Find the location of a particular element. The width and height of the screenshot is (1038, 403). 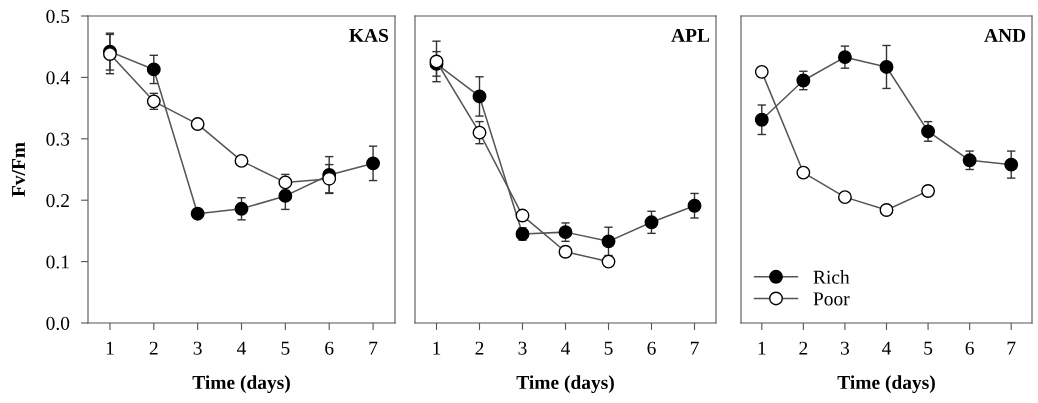

chart-title: AND is located at coordinates (1005, 35).